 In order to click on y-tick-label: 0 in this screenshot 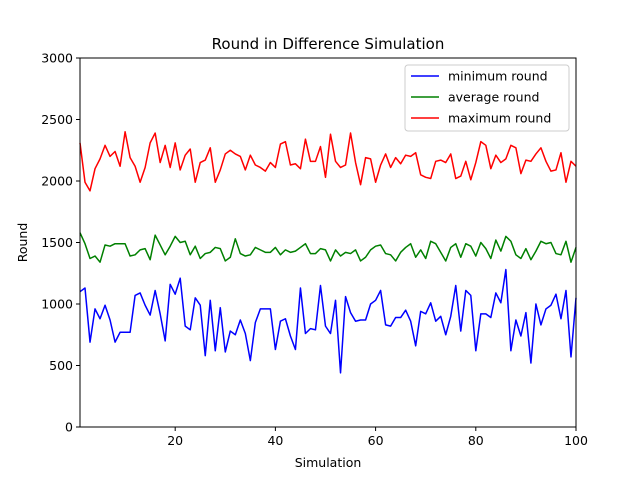, I will do `click(69, 427)`.